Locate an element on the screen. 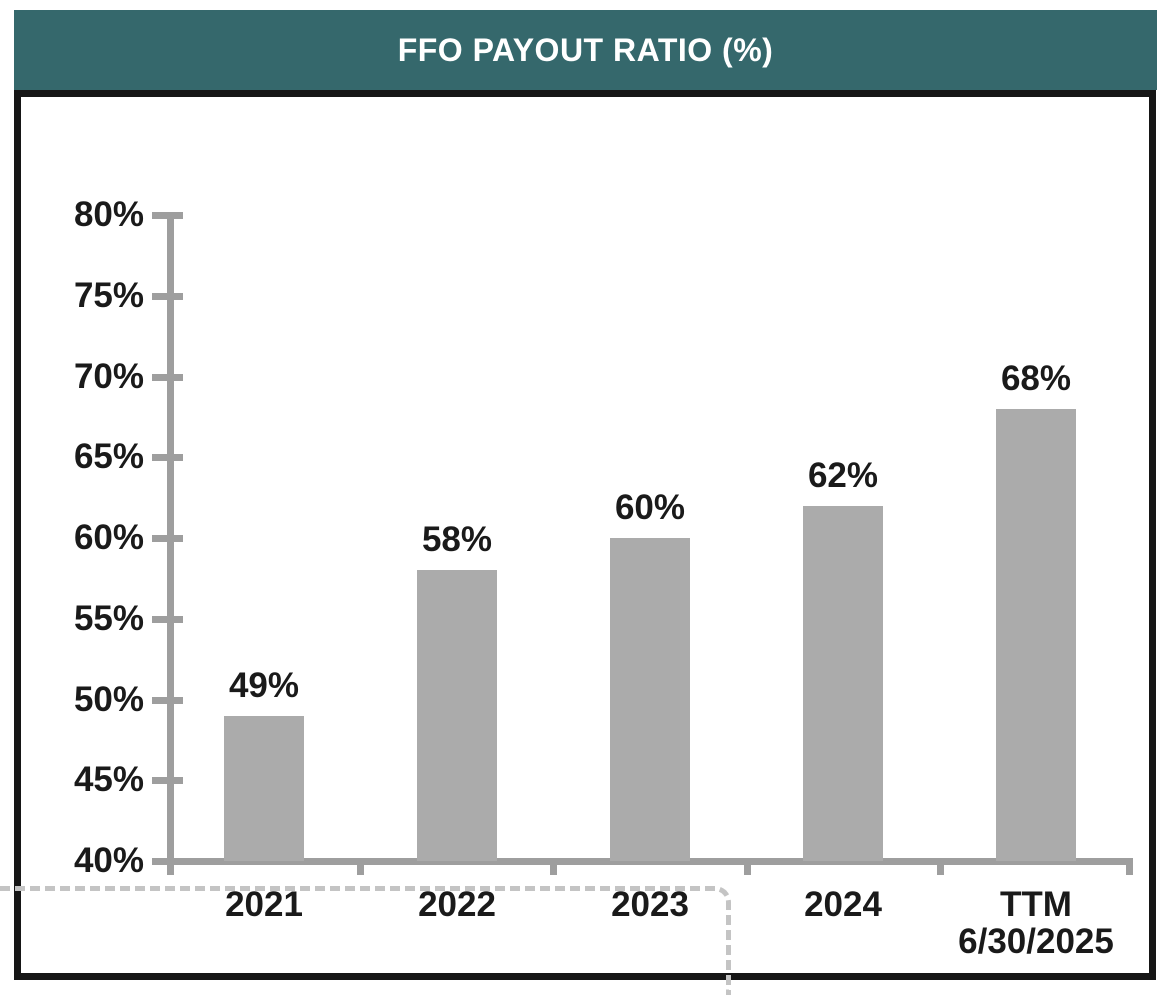  x-category-label-line: 2024 is located at coordinates (843, 904).